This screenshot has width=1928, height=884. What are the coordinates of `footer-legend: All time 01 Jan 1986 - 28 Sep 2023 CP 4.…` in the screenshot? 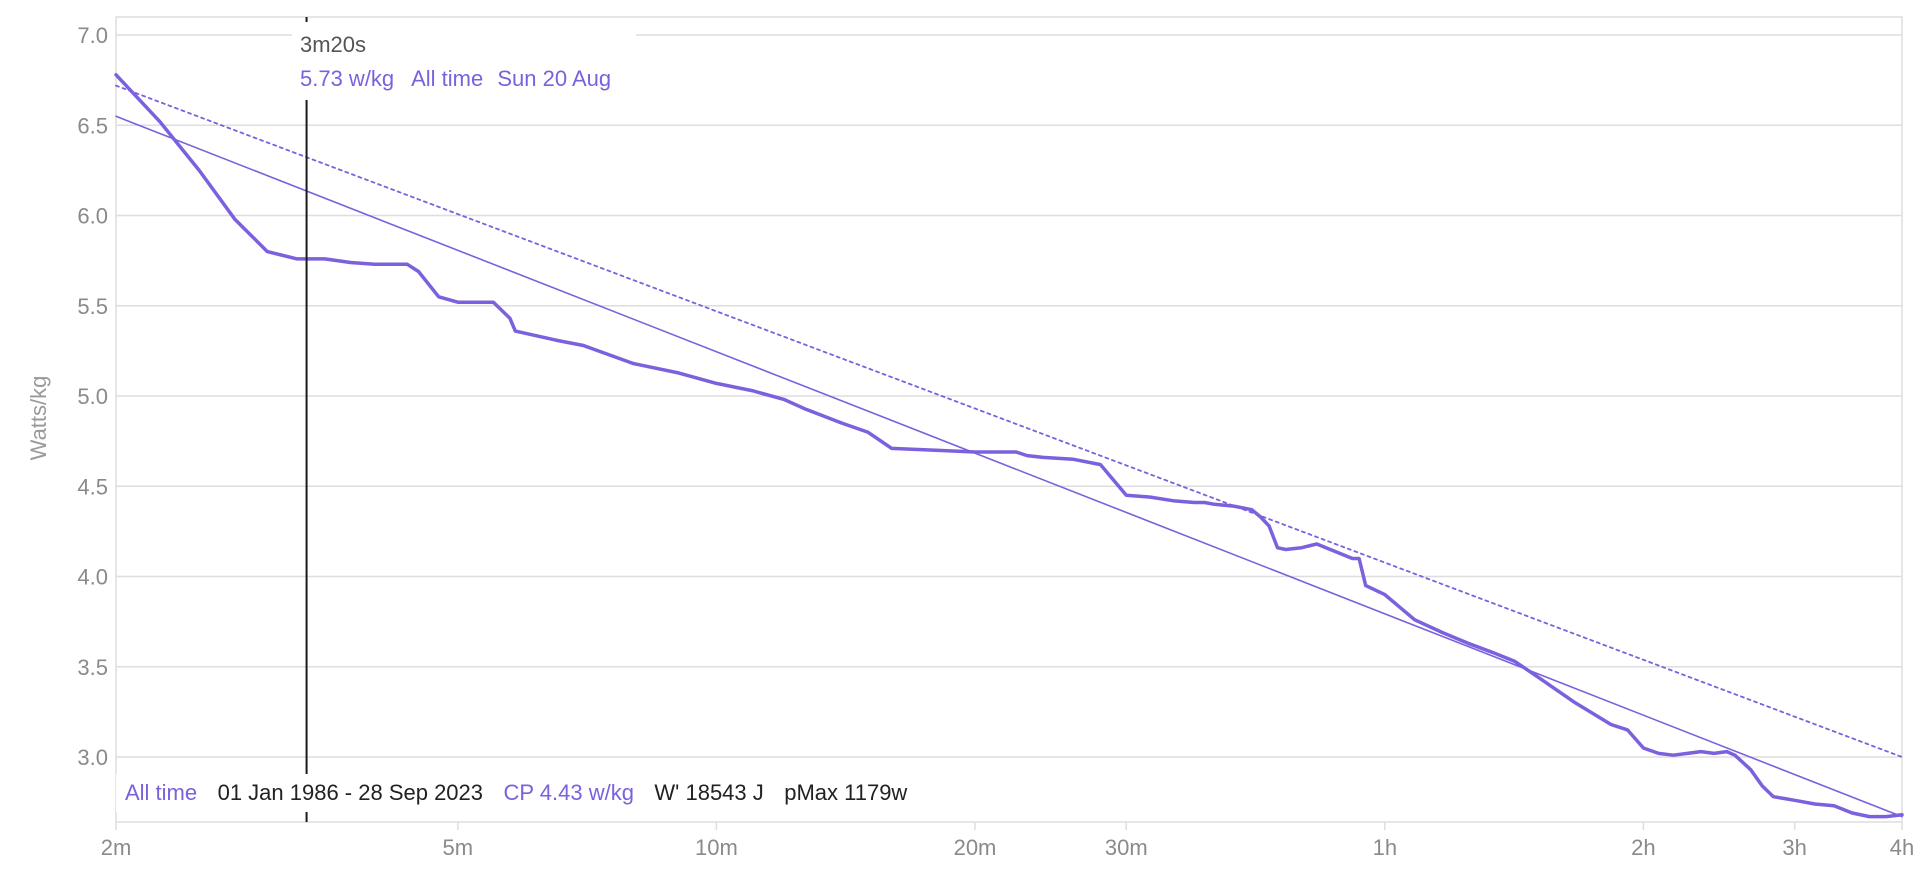 It's located at (543, 793).